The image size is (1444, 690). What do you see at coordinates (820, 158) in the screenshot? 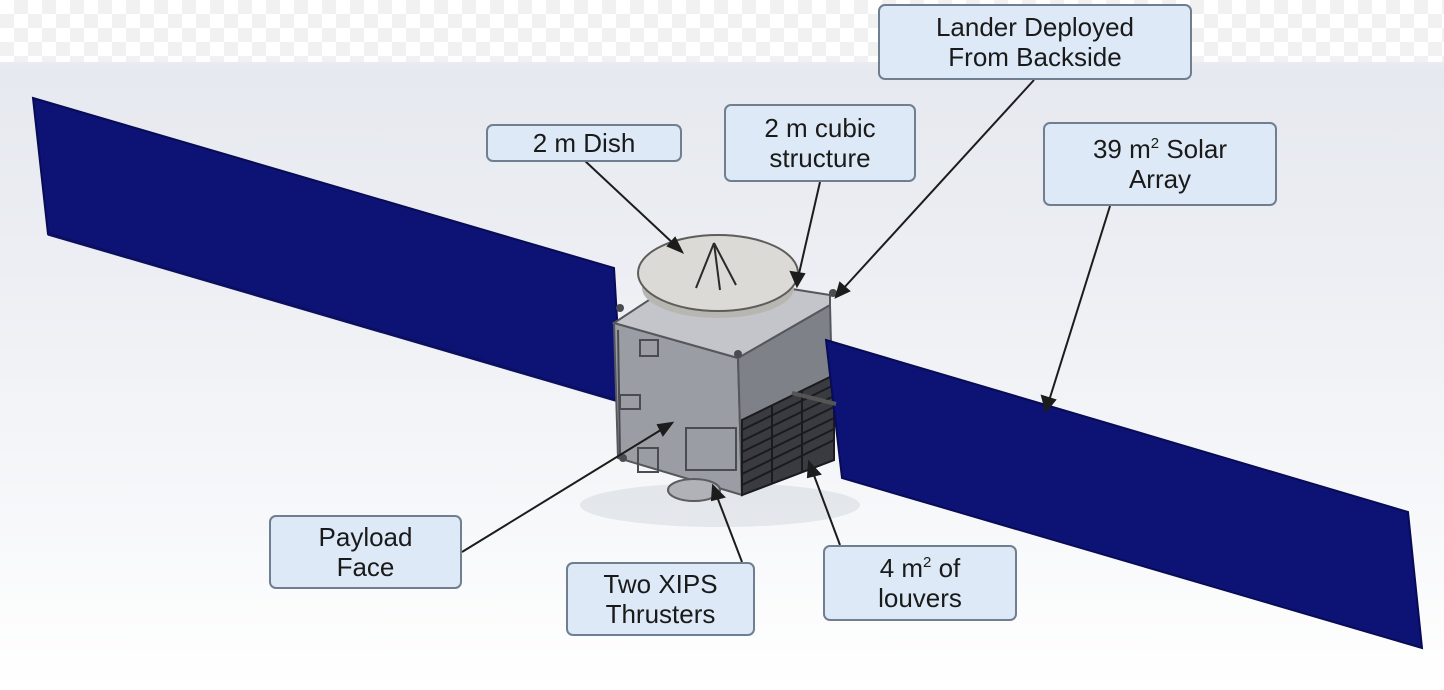
I see `cubic-callout-line2: structure` at bounding box center [820, 158].